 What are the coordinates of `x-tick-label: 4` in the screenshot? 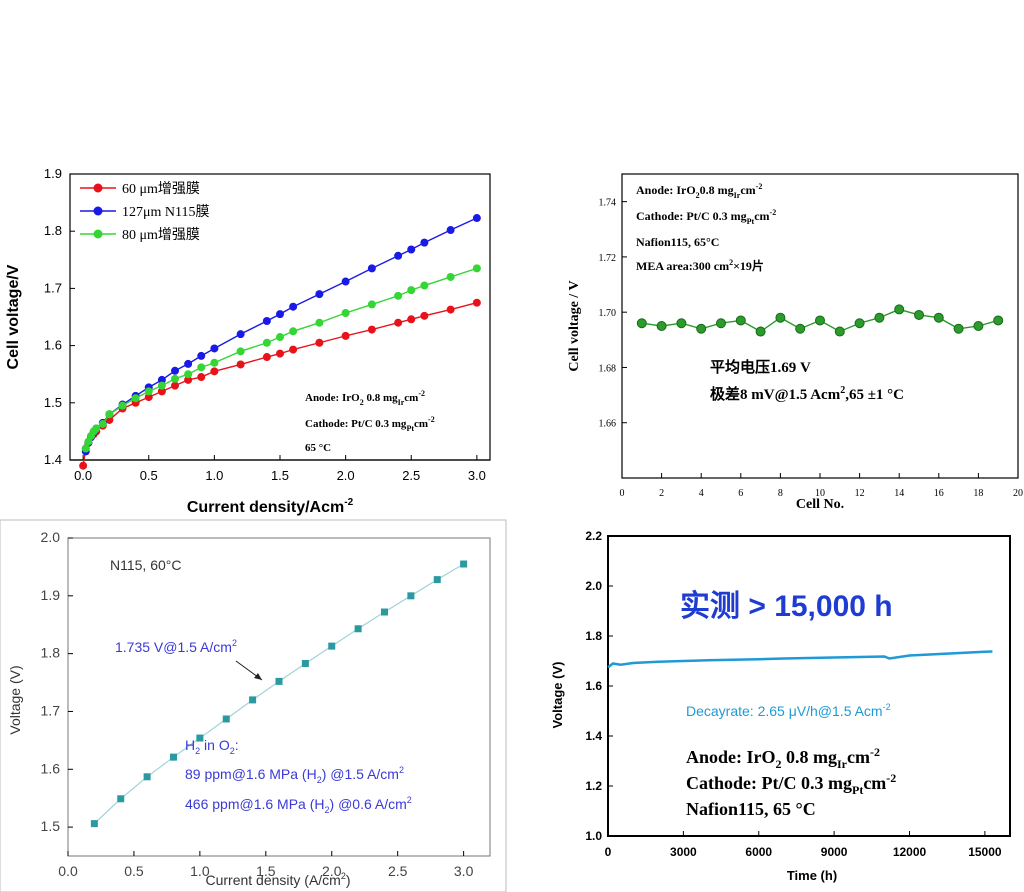 It's located at (701, 493).